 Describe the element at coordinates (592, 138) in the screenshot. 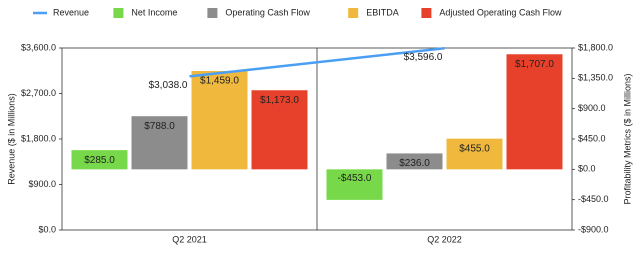

I see `y2-tick-label: $450.0` at that location.